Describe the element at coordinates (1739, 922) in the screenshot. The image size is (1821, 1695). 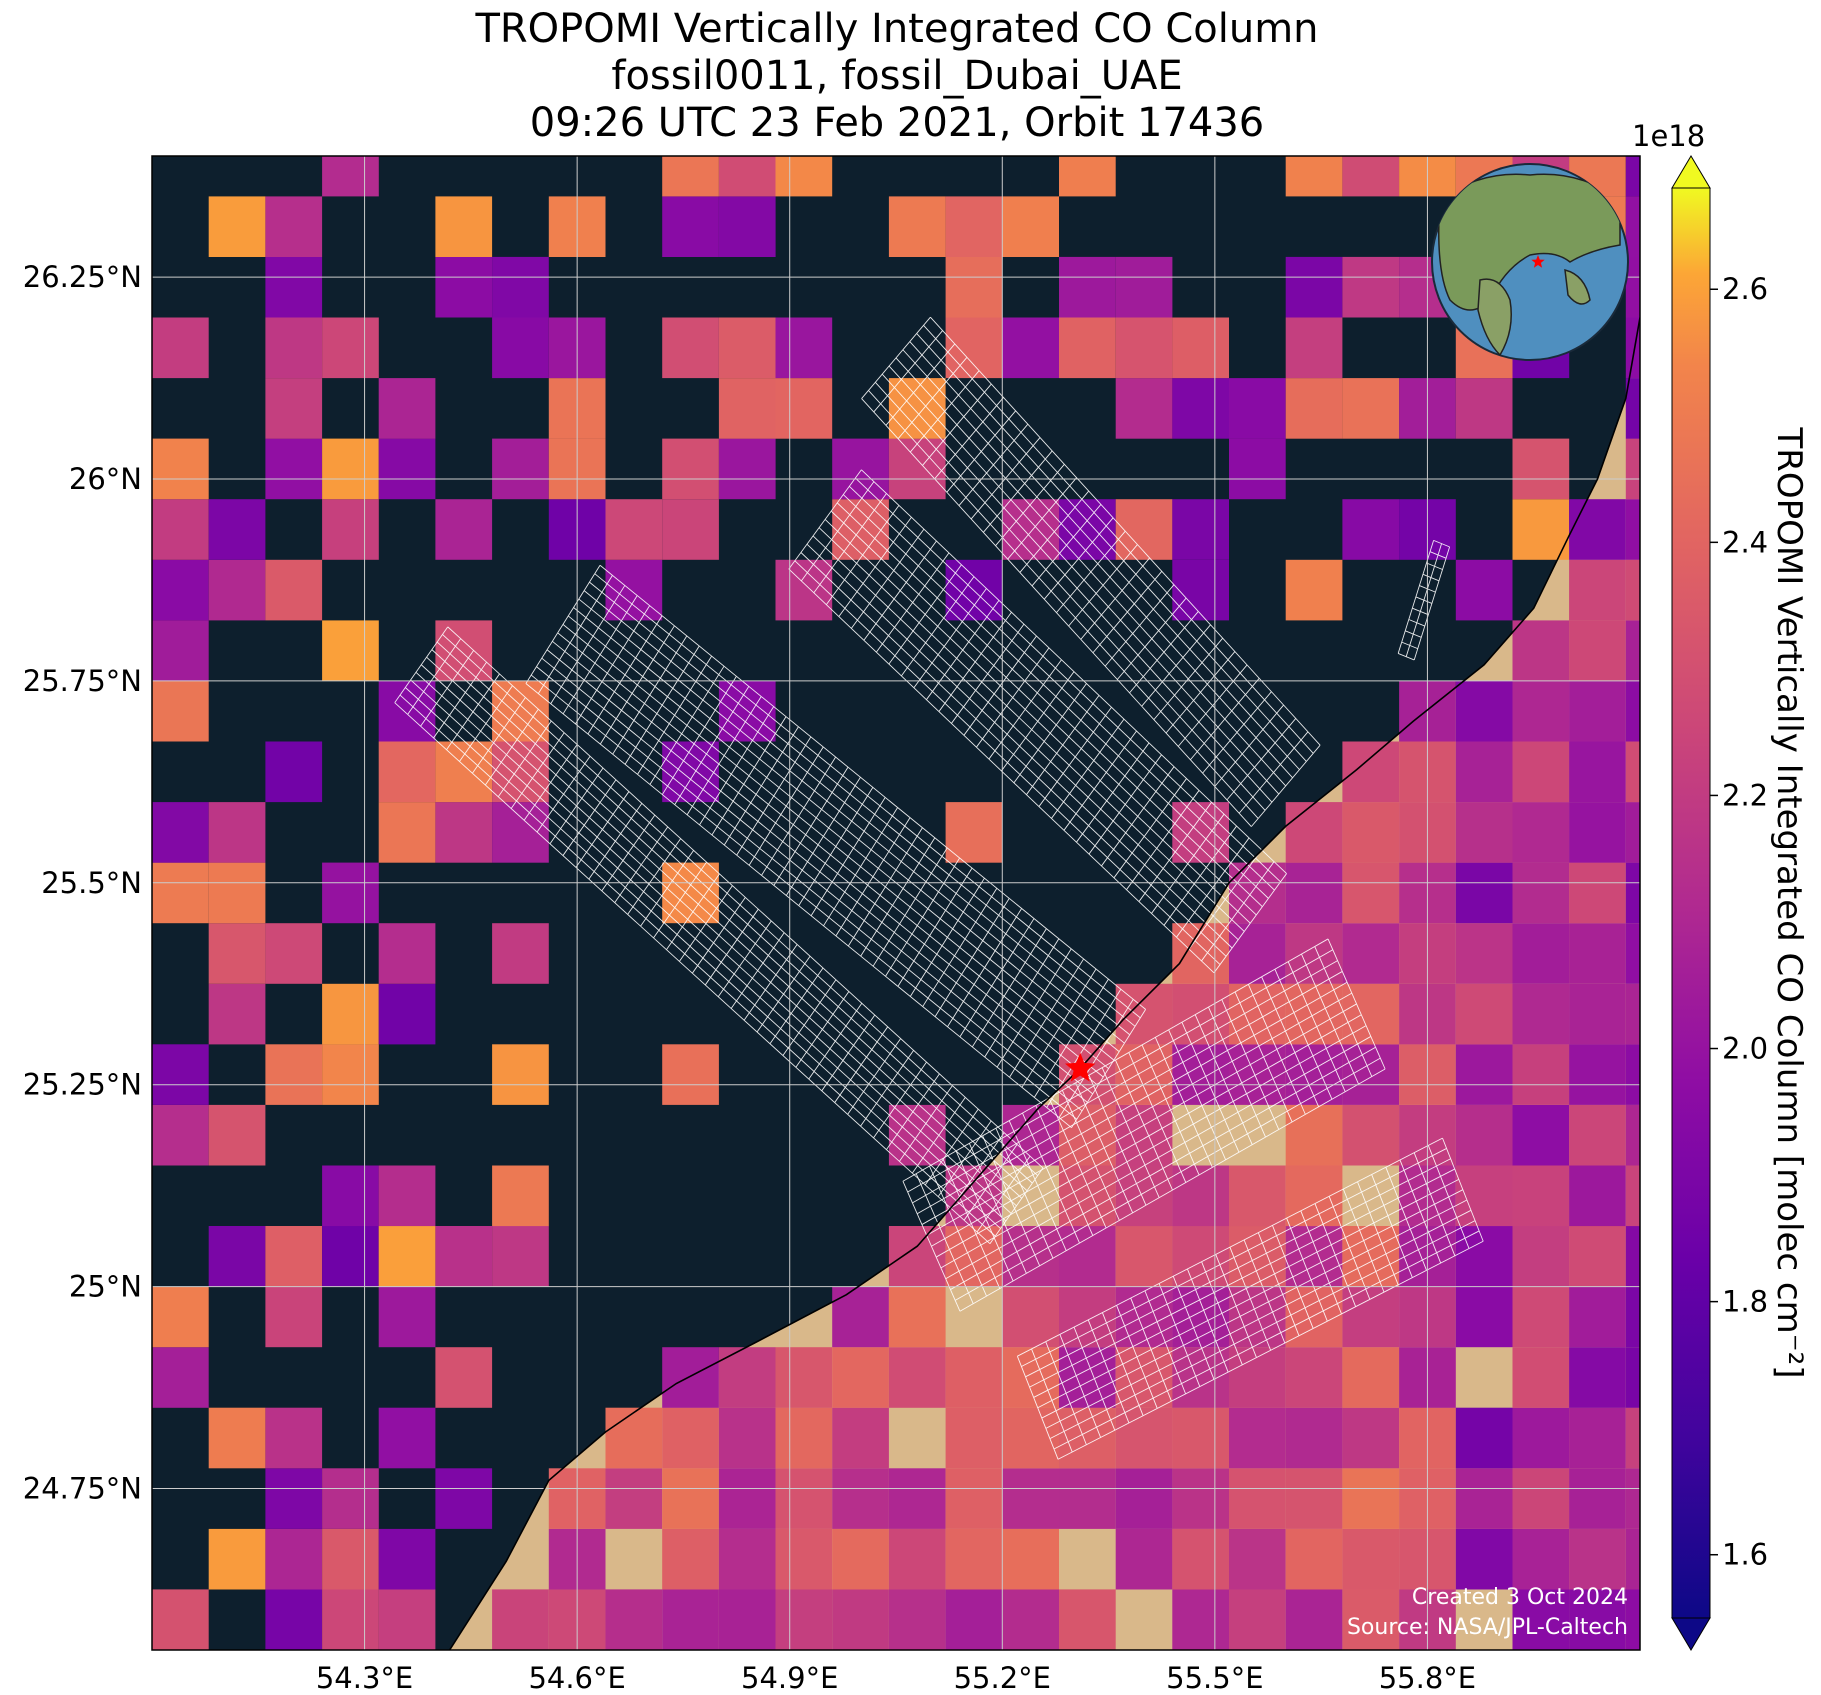
I see `colorbar-ticks: 1.6 1.8 2.0 2.2 2.4 2.6` at that location.